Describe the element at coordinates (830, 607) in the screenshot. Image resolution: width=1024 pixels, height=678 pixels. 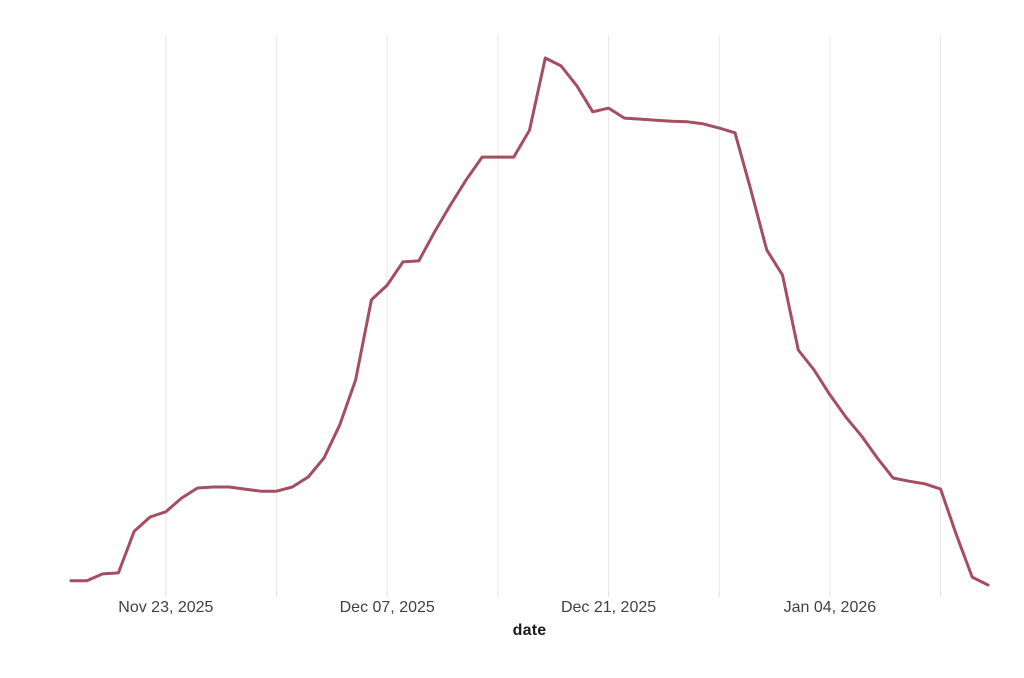
I see `x-axis-tick-label: Jan 04, 2026` at that location.